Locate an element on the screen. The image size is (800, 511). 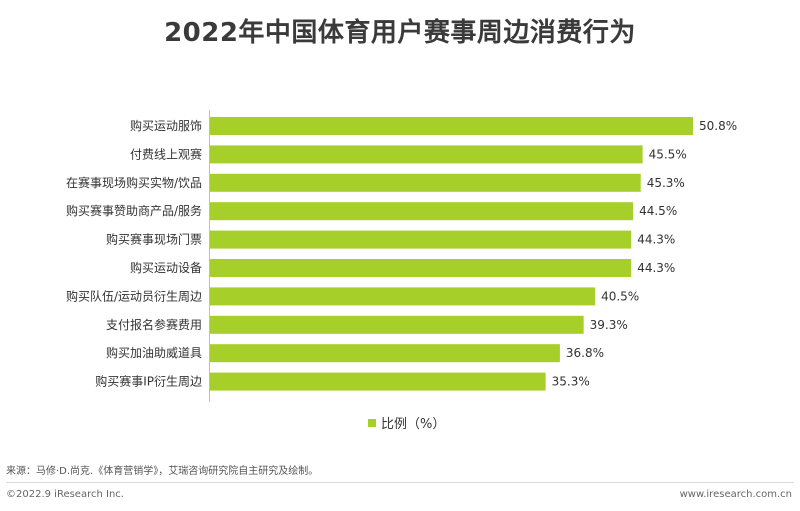
chart-title: 2022年中国体育用户赛事周边消费行为 is located at coordinates (400, 33).